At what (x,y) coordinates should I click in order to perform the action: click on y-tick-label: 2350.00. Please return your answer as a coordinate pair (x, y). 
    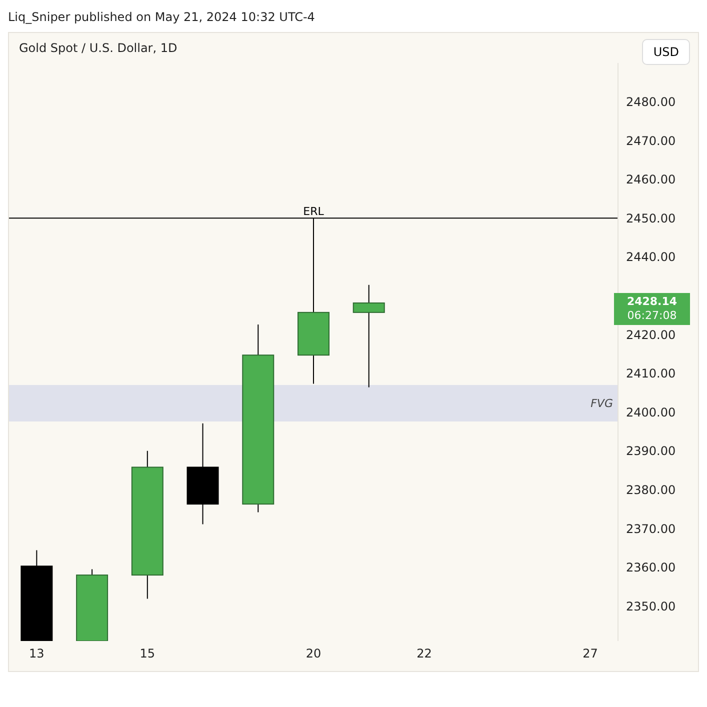
    Looking at the image, I should click on (651, 606).